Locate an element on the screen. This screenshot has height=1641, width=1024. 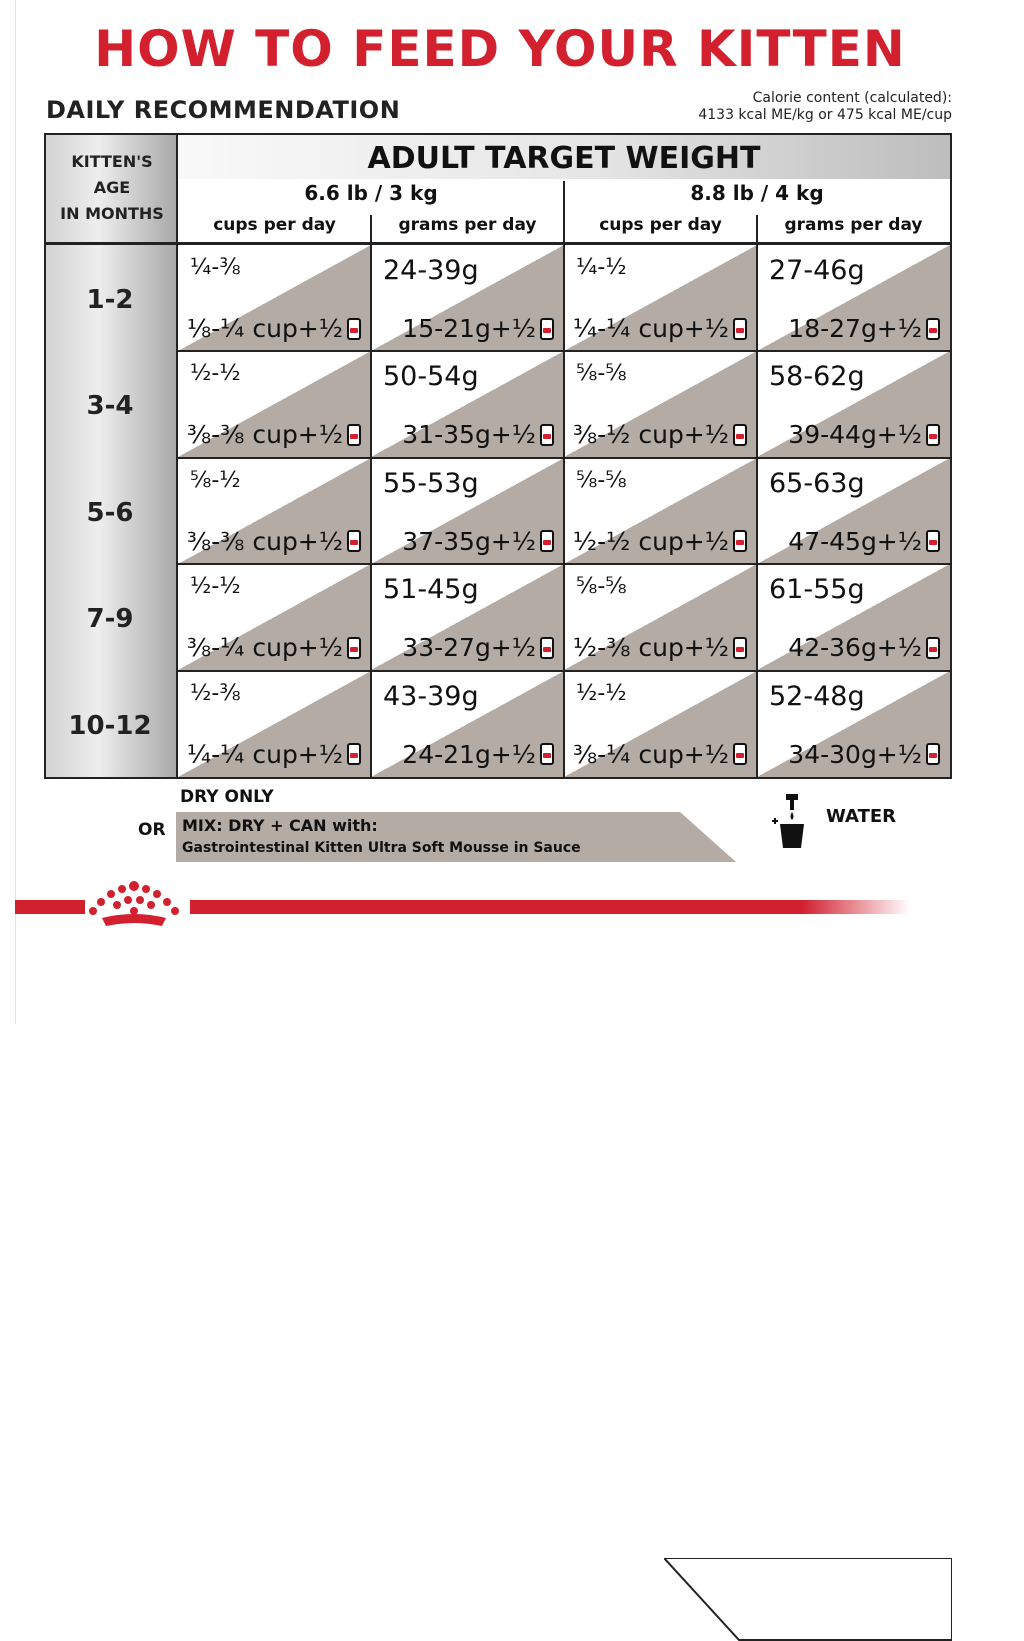
age-header-line-1: KITTEN'S is located at coordinates (112, 161).